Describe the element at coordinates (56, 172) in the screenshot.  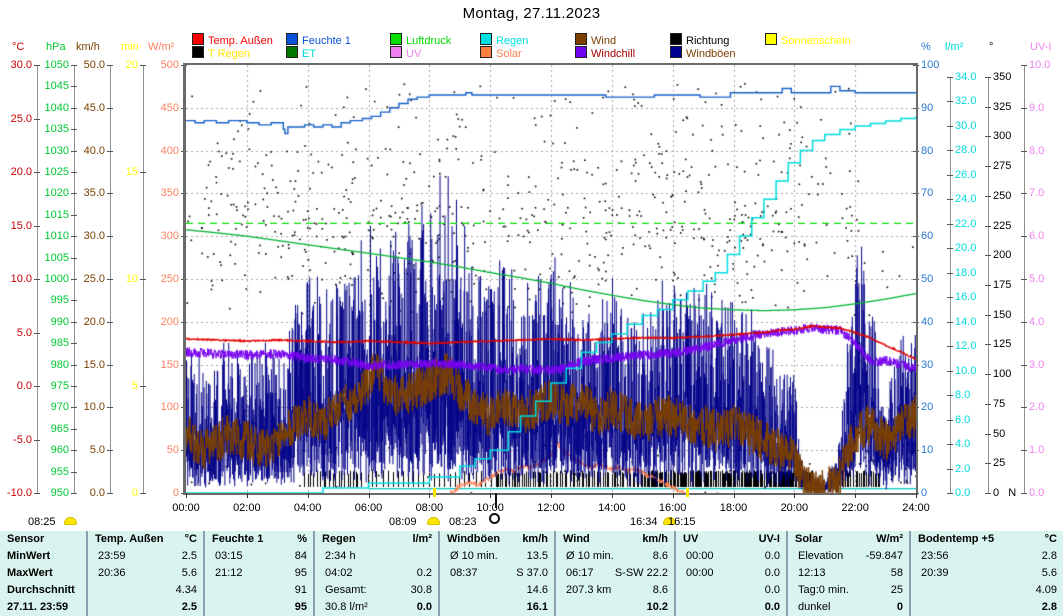
I see `axis-tick-label: 1025` at that location.